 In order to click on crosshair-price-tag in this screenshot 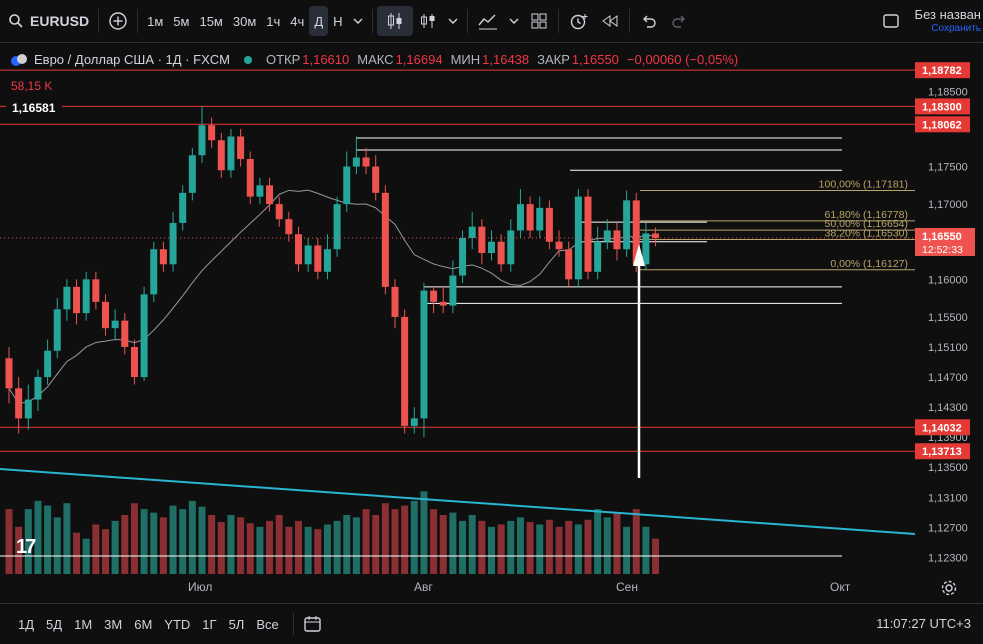, I will do `click(34, 108)`.